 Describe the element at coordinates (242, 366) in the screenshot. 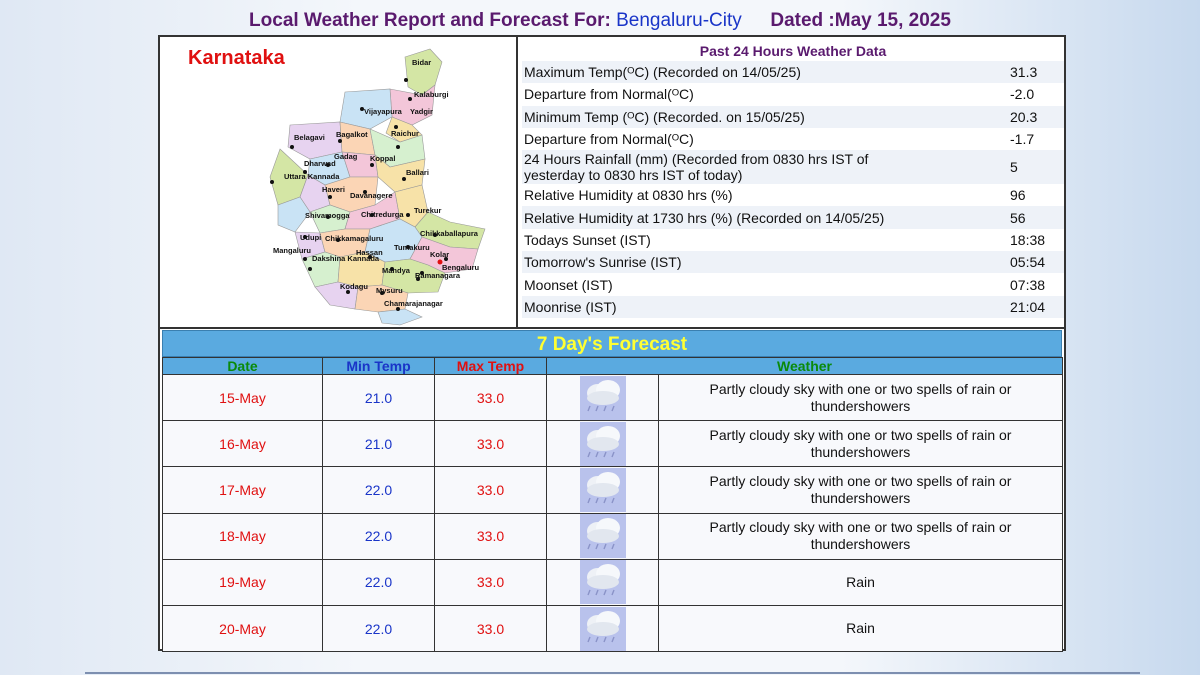

I see `header-date: Date` at that location.